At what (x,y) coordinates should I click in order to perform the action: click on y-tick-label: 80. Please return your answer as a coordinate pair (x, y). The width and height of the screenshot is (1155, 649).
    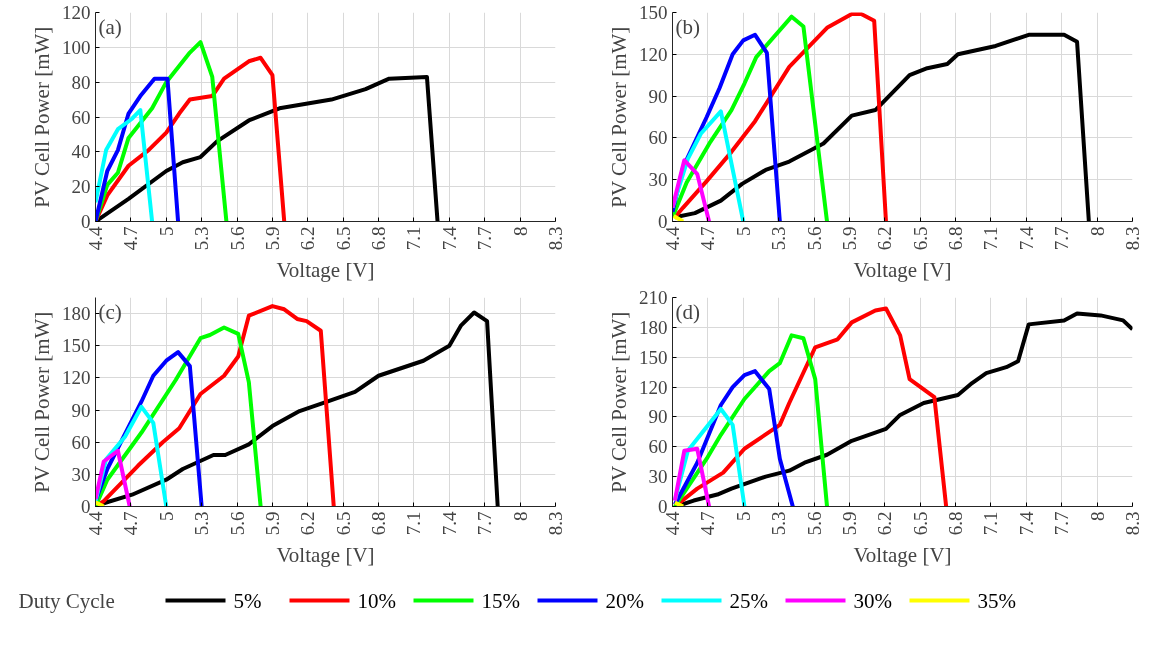
    Looking at the image, I should click on (81, 82).